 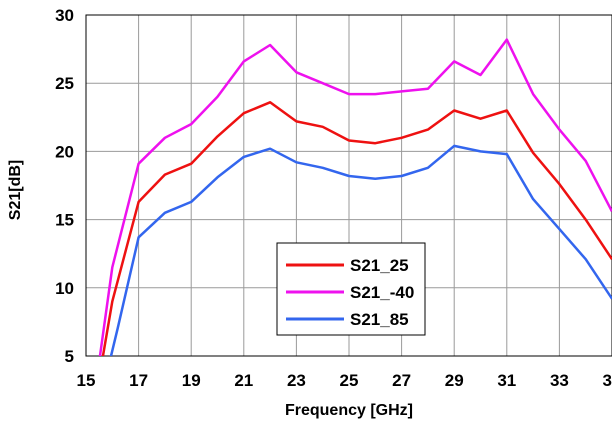 What do you see at coordinates (349, 410) in the screenshot?
I see `x-axis-label: Frequency [GHz]` at bounding box center [349, 410].